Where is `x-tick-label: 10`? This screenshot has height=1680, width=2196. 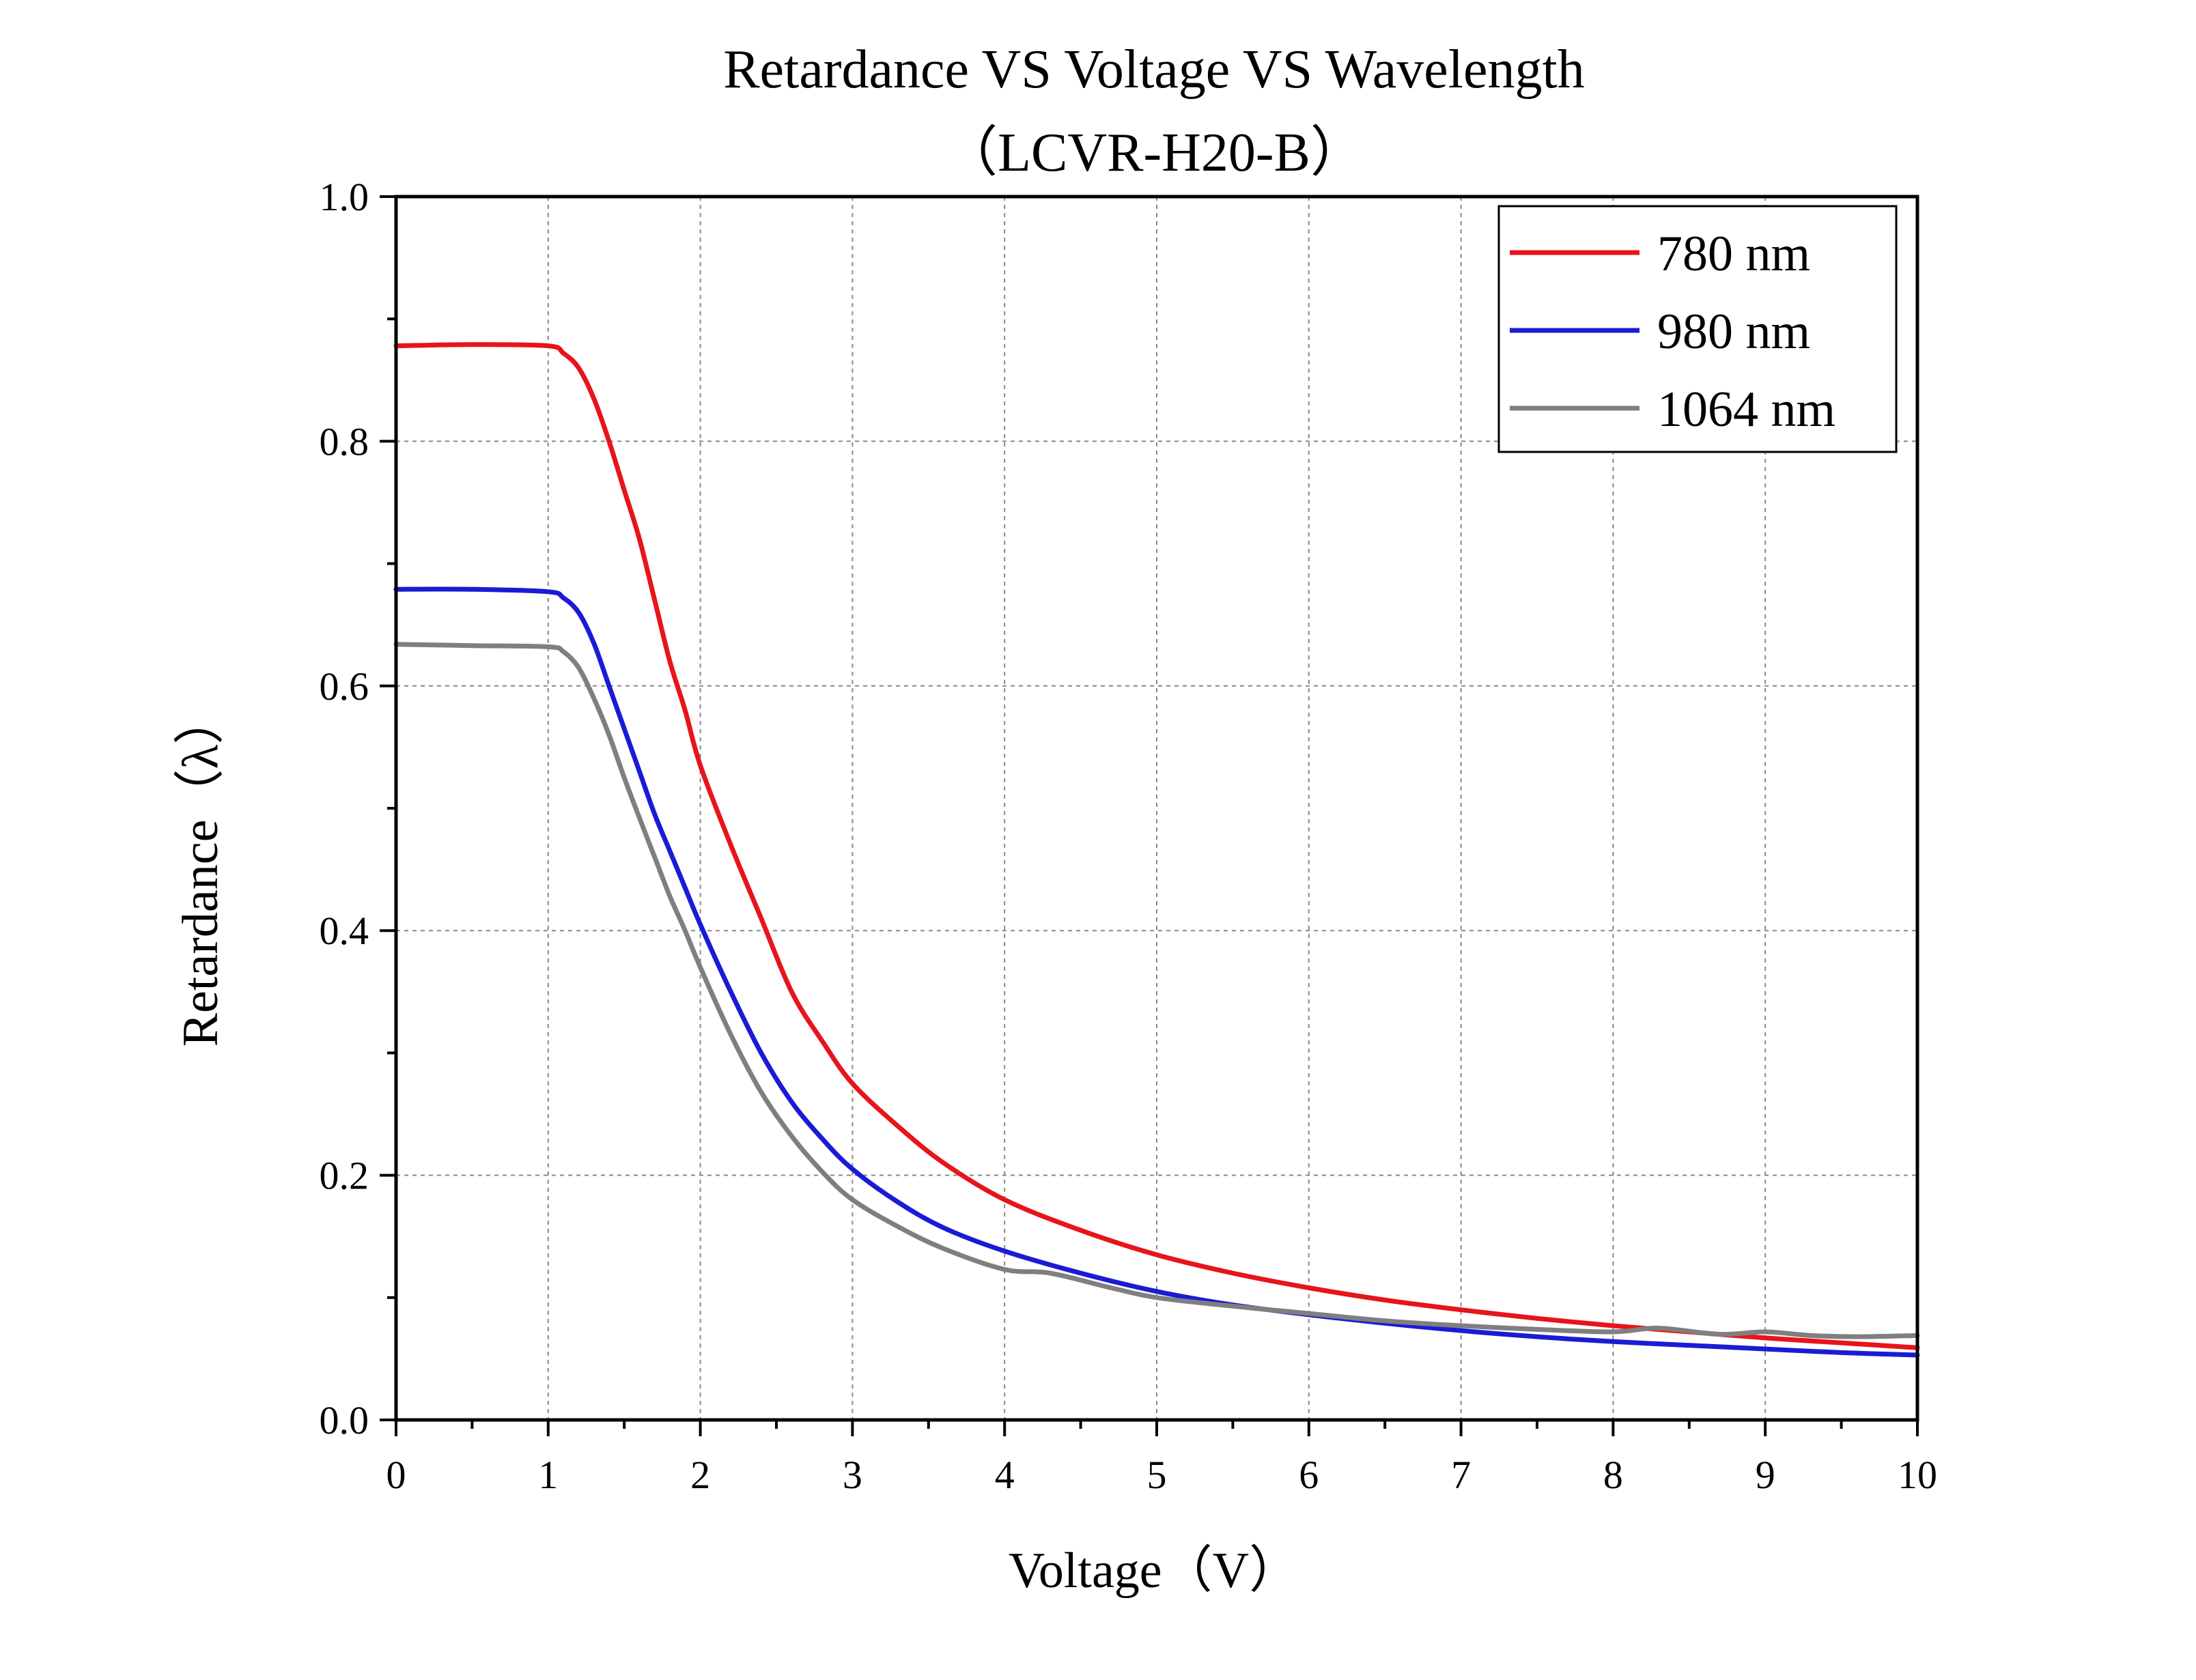
x-tick-label: 10 is located at coordinates (1918, 1475).